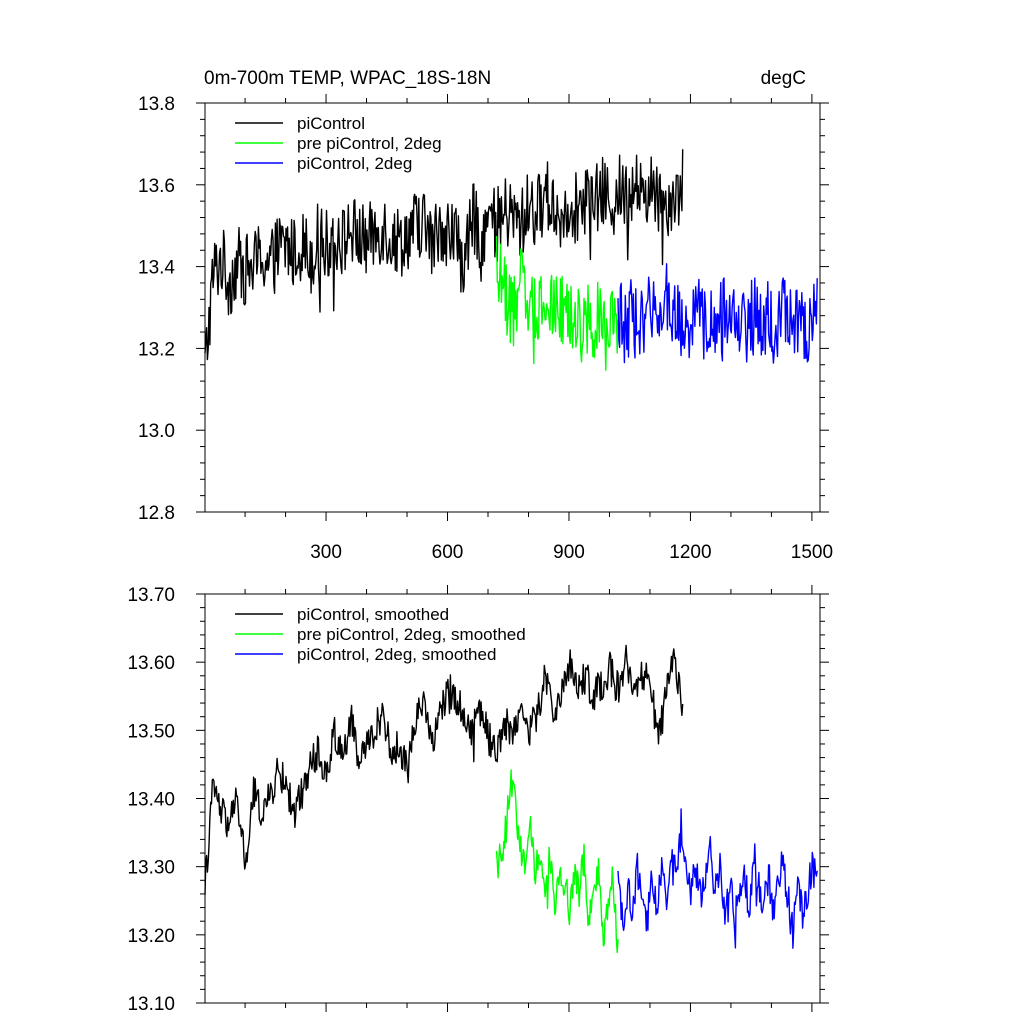  What do you see at coordinates (812, 552) in the screenshot?
I see `x-tick-label: 1500` at bounding box center [812, 552].